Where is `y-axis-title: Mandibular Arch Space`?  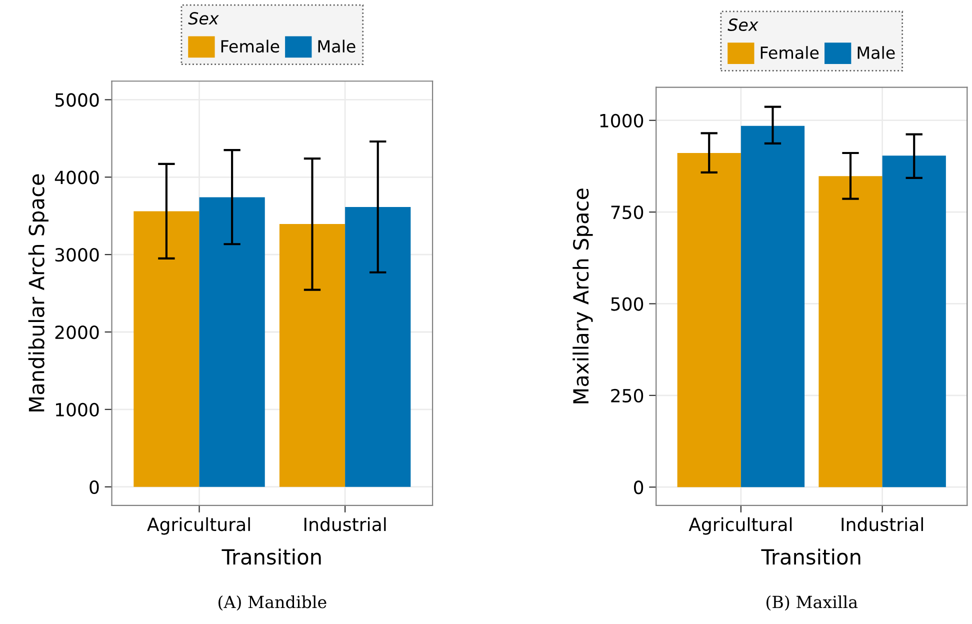 y-axis-title: Mandibular Arch Space is located at coordinates (38, 293).